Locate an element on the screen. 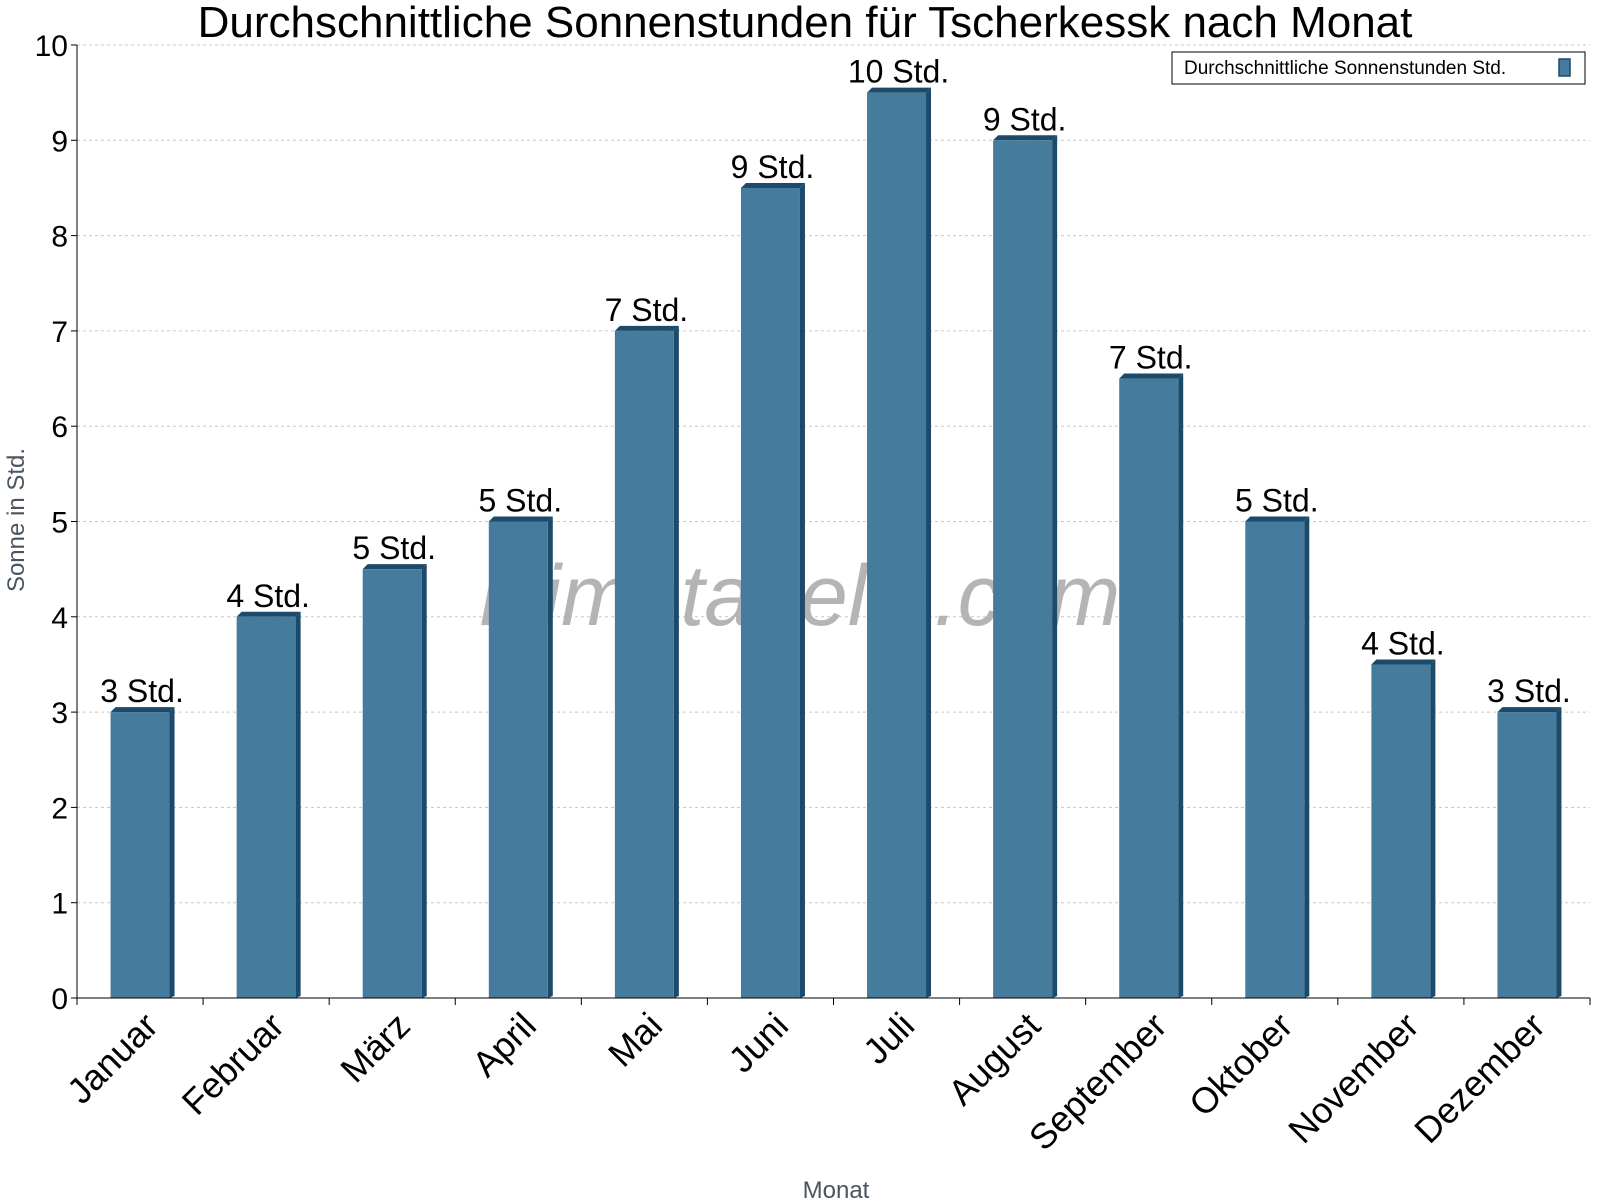 This screenshot has width=1600, height=1200. y-tick-label: 7 is located at coordinates (59, 332).